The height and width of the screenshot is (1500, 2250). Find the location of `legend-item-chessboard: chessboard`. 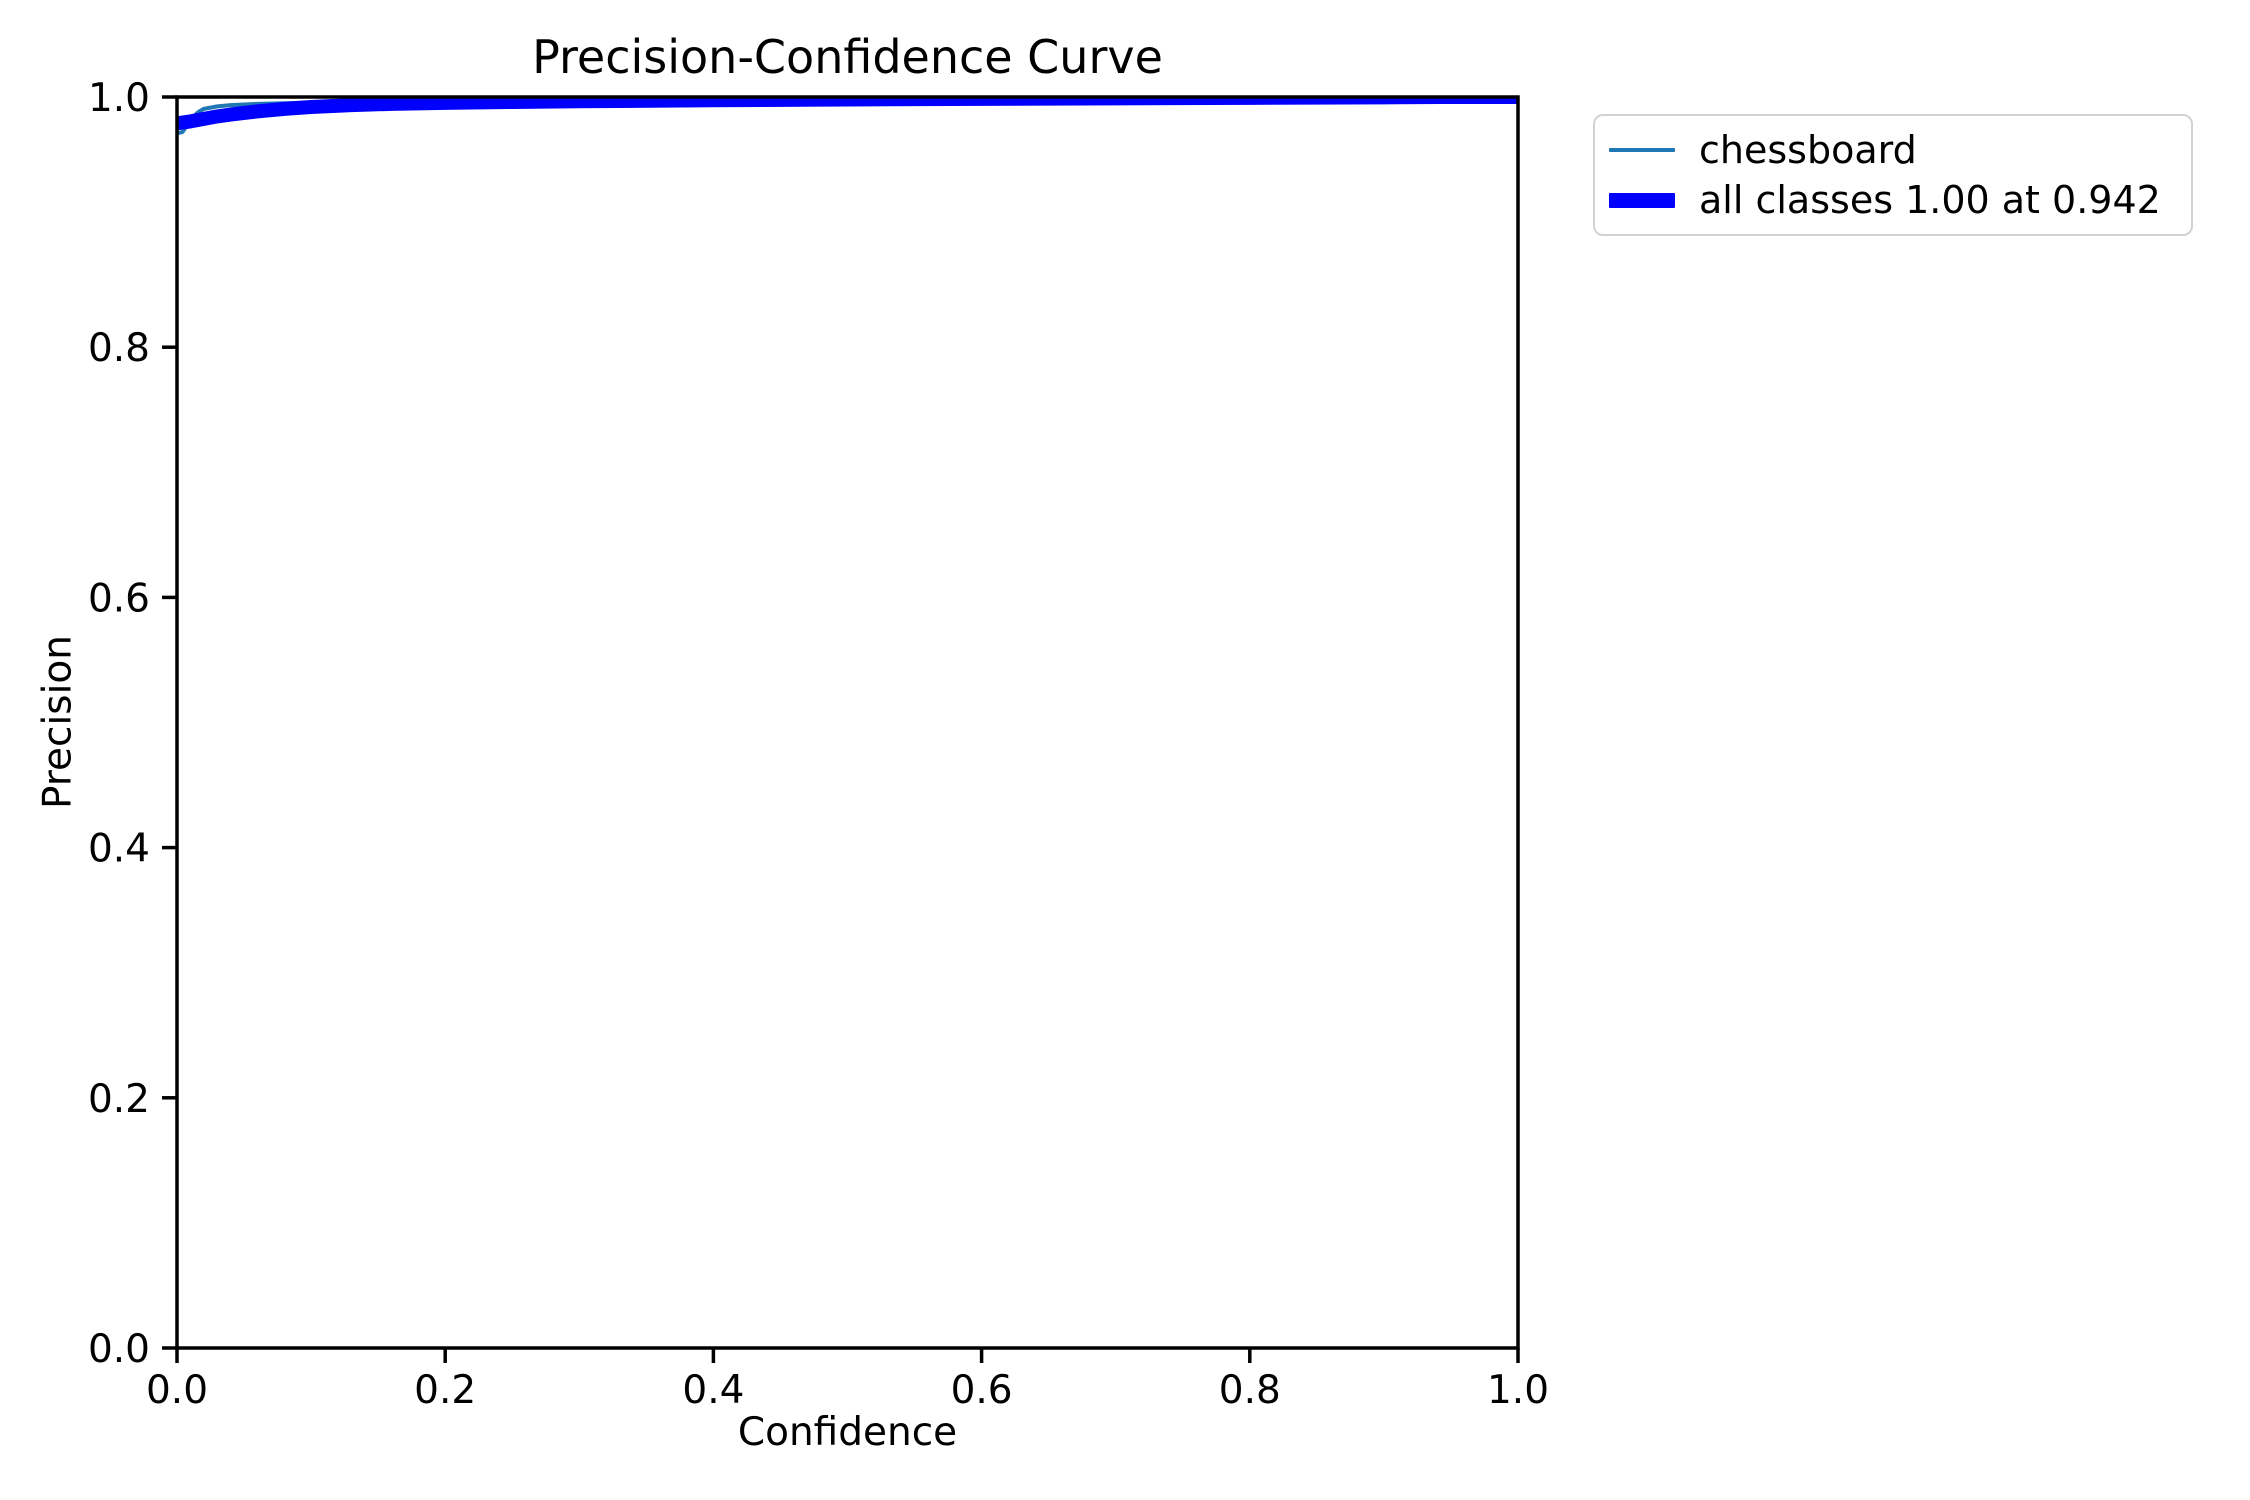

legend-item-chessboard: chessboard is located at coordinates (1893, 150).